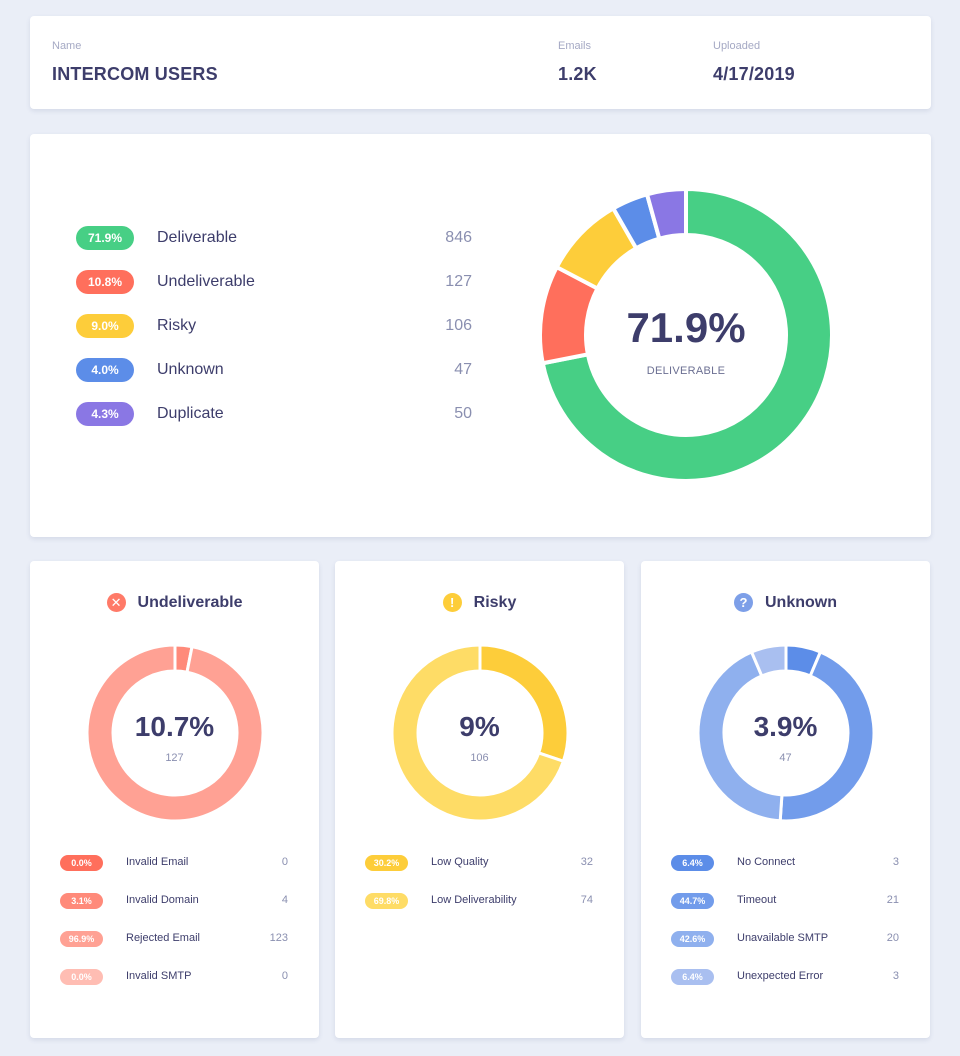  What do you see at coordinates (135, 74) in the screenshot?
I see `list-name: INTERCOM USERS` at bounding box center [135, 74].